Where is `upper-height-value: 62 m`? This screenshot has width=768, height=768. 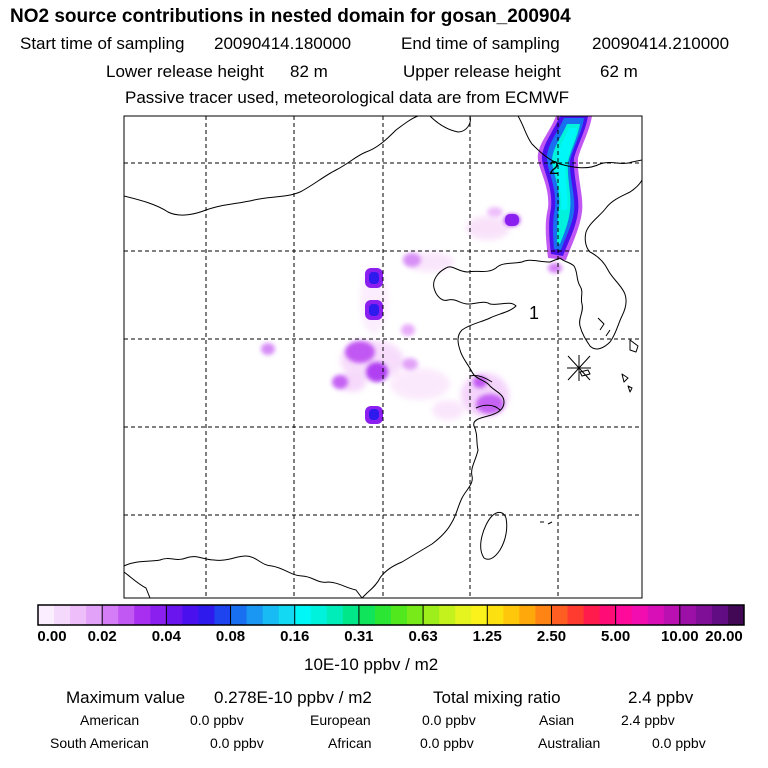 upper-height-value: 62 m is located at coordinates (619, 71).